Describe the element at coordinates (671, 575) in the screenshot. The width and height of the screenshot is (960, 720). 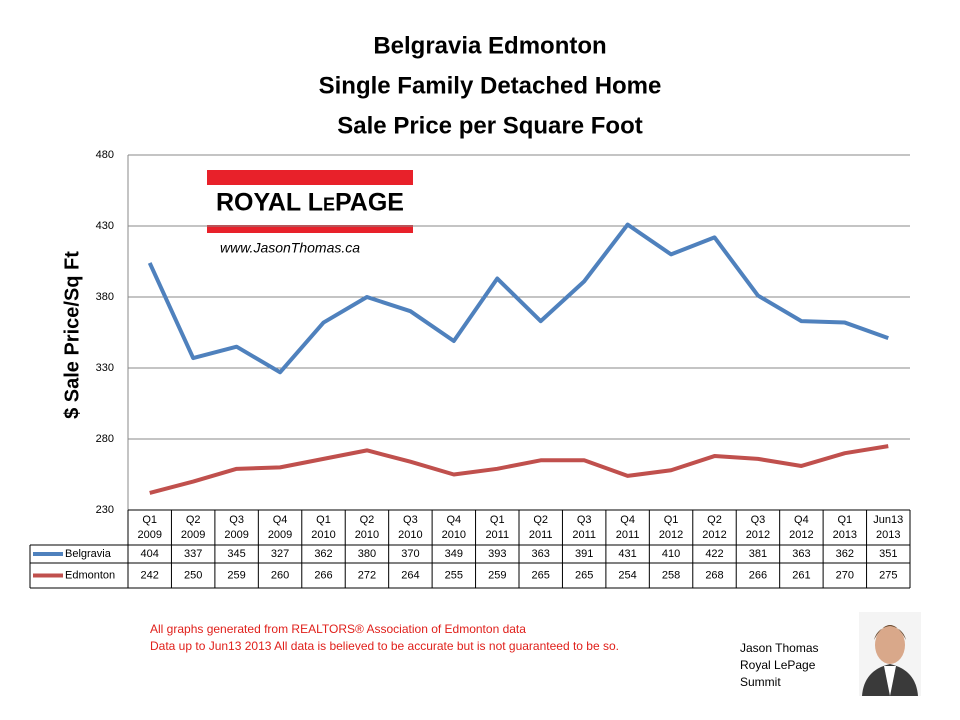
I see `table-value: 258` at that location.